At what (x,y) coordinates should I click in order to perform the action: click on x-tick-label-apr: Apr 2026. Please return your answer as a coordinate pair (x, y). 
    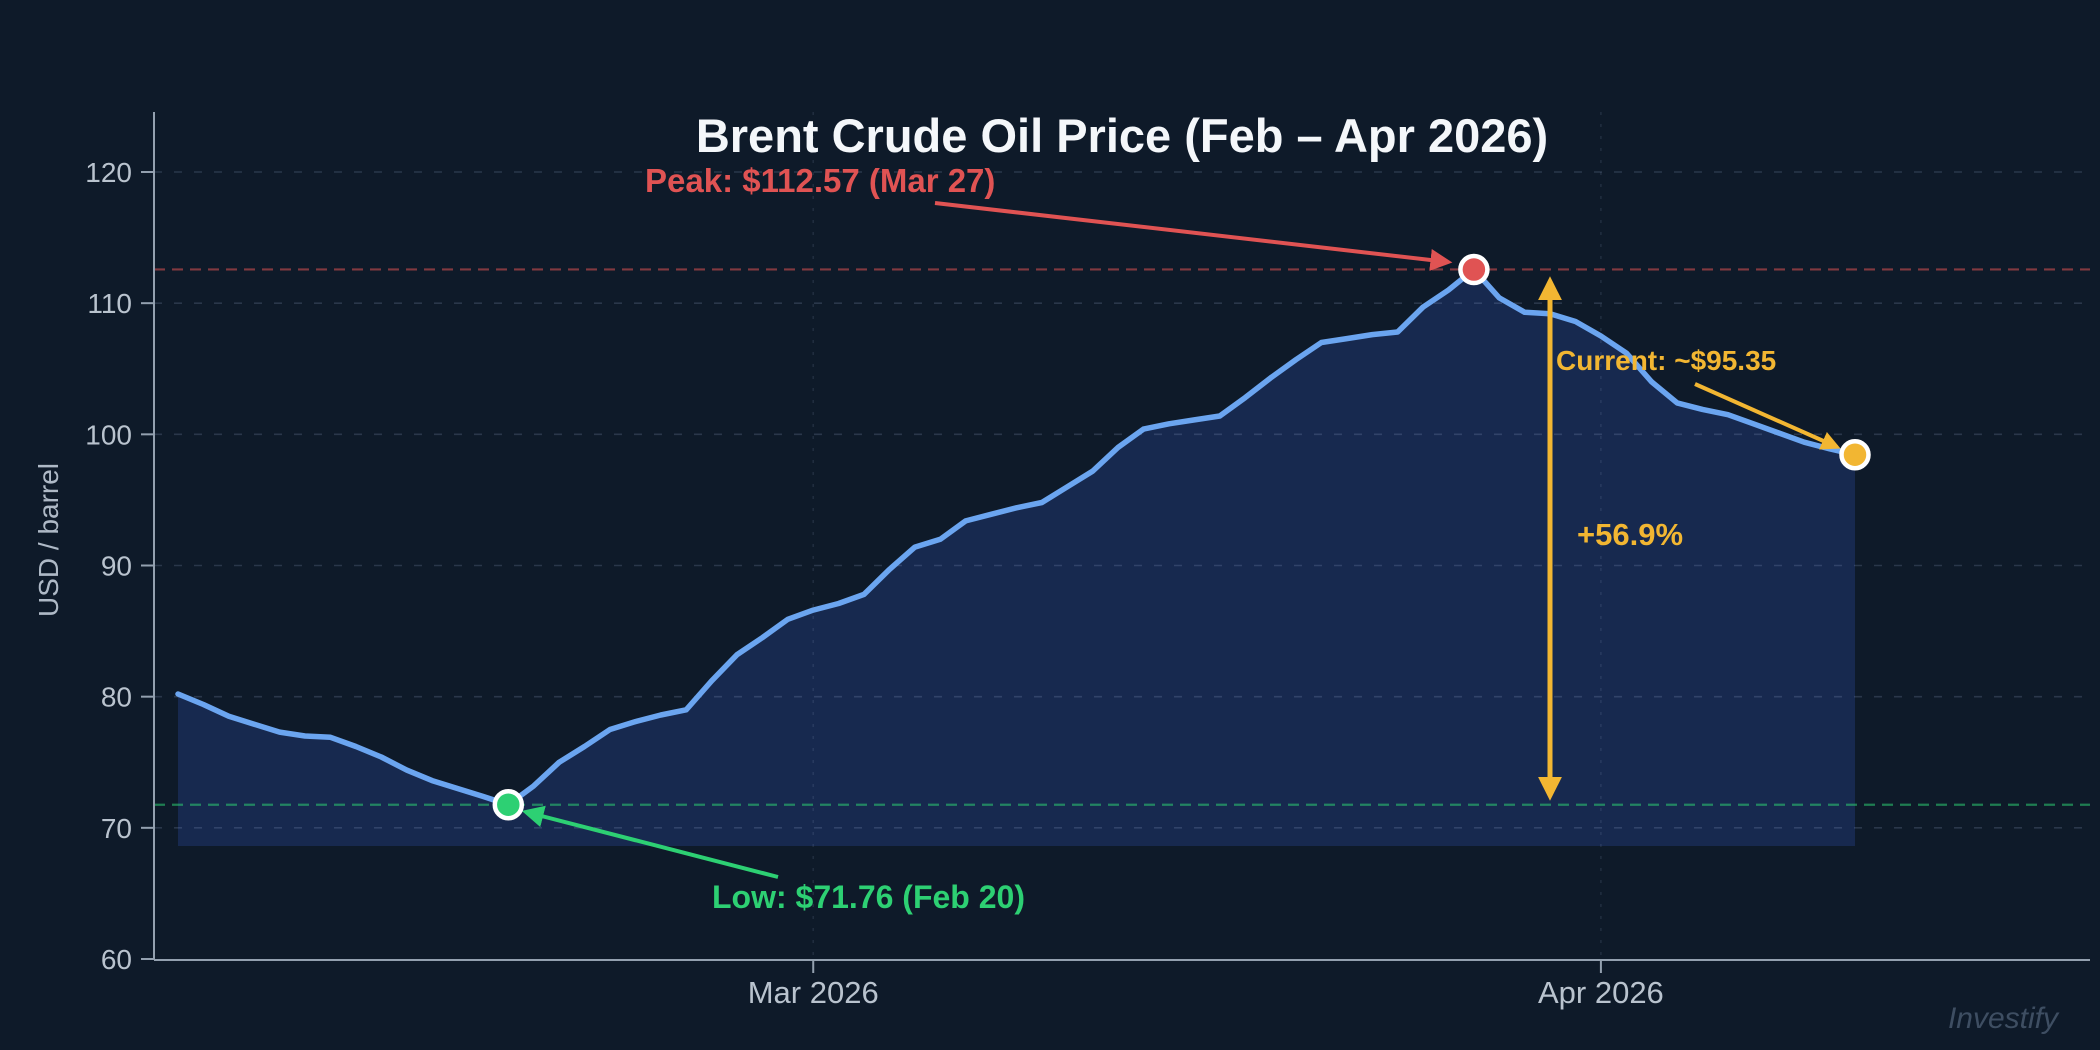
    Looking at the image, I should click on (1601, 992).